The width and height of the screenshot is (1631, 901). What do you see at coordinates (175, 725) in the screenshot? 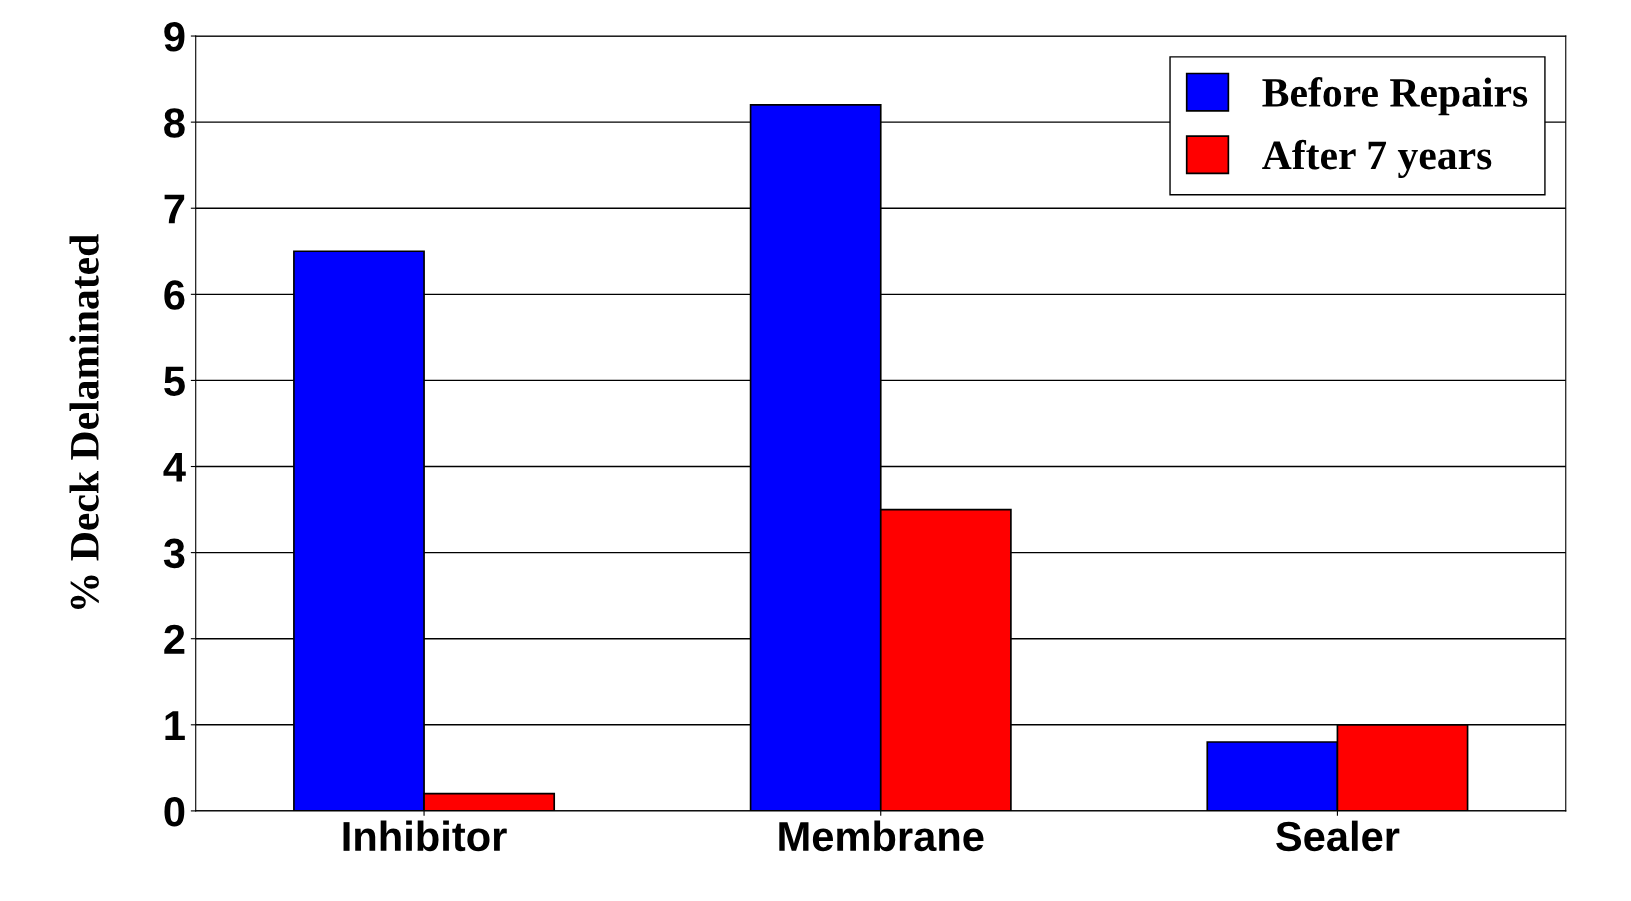
I see `y-tick-label: 1` at bounding box center [175, 725].